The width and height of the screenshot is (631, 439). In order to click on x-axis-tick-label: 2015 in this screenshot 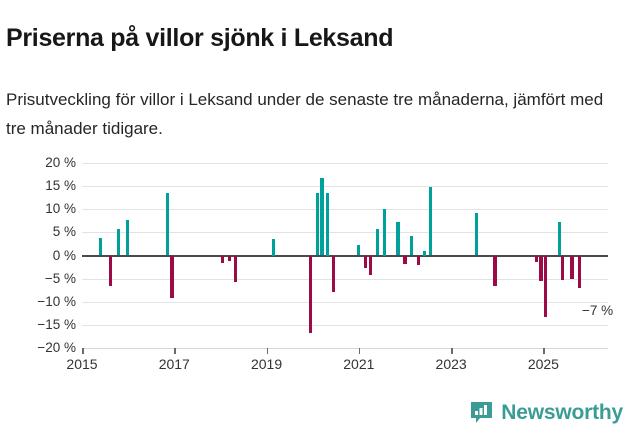, I will do `click(82, 364)`.